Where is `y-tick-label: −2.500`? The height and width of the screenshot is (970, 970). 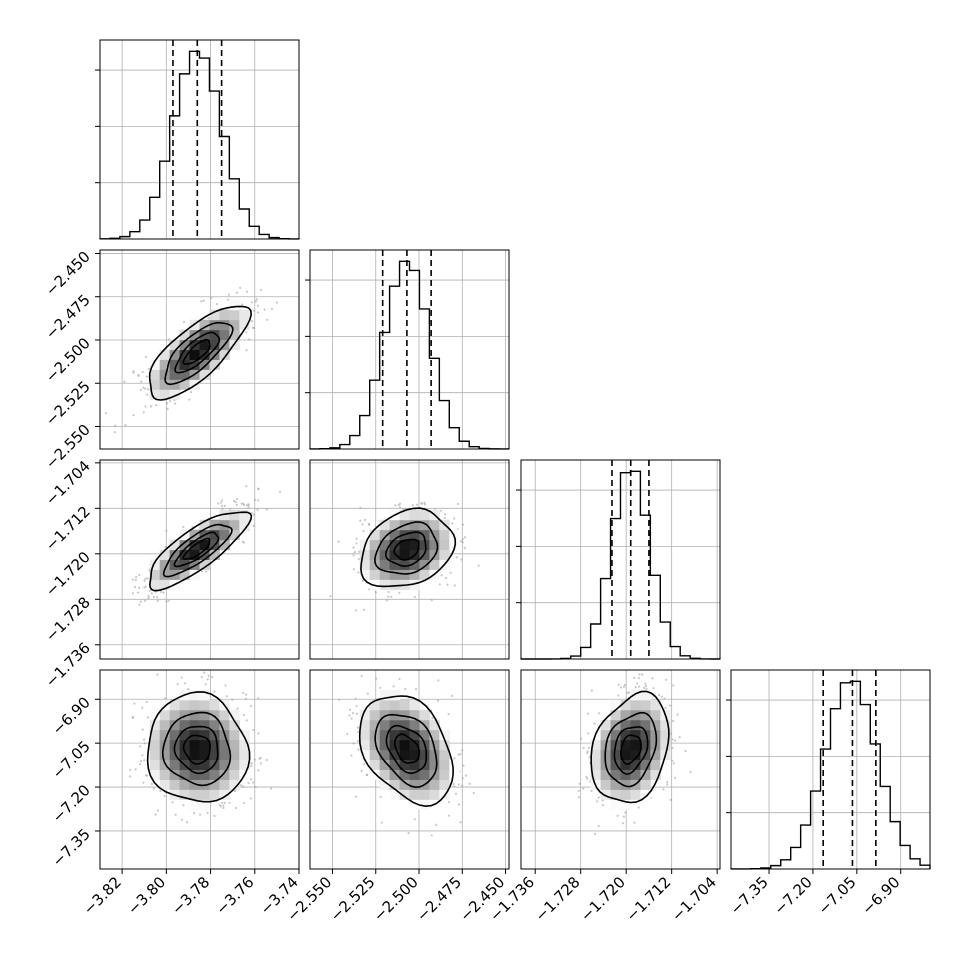
y-tick-label: −2.500 is located at coordinates (68, 360).